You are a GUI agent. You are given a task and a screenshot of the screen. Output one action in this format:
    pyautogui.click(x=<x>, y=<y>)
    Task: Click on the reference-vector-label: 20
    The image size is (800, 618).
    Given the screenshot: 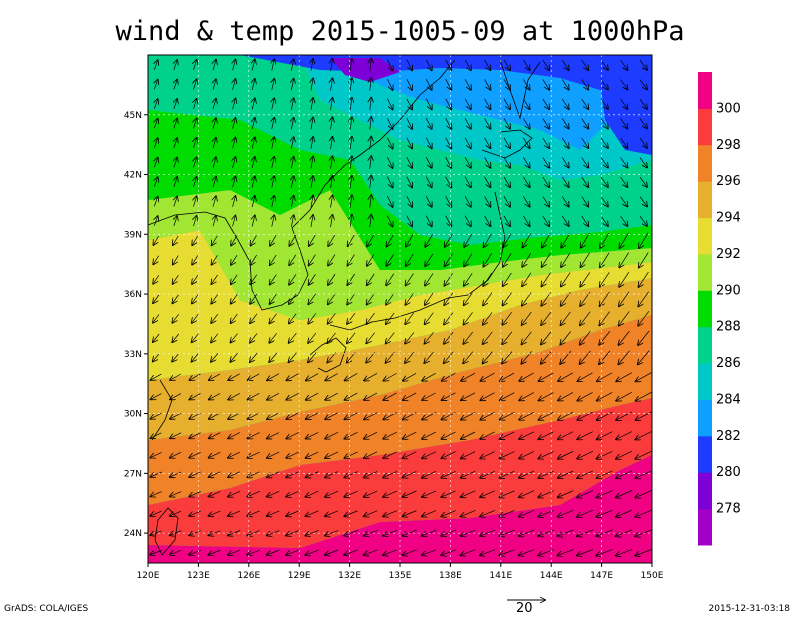 What is the action you would take?
    pyautogui.click(x=524, y=608)
    